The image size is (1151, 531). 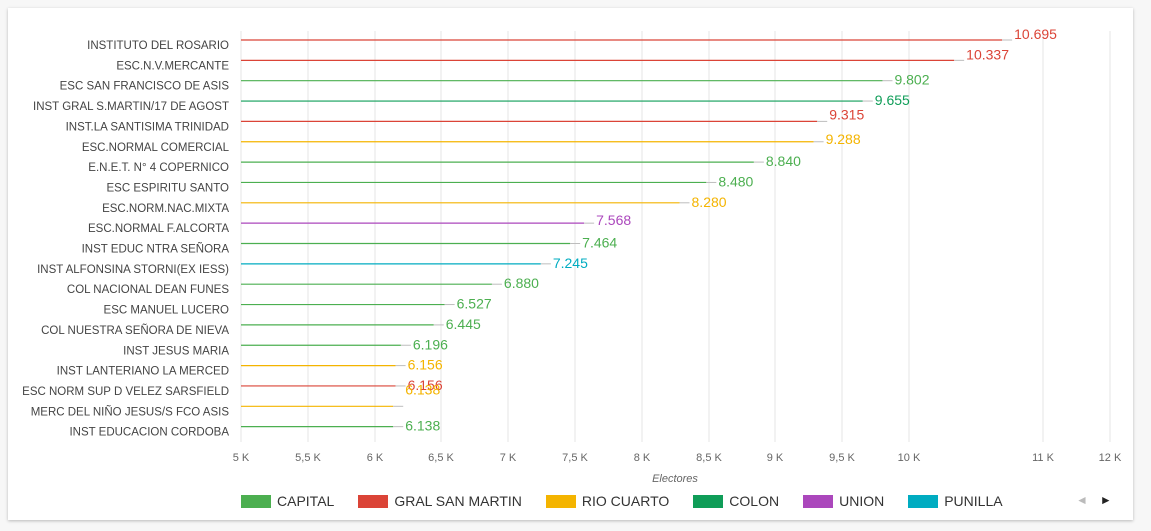 I want to click on x-axis-title: Electores, so click(x=675, y=479).